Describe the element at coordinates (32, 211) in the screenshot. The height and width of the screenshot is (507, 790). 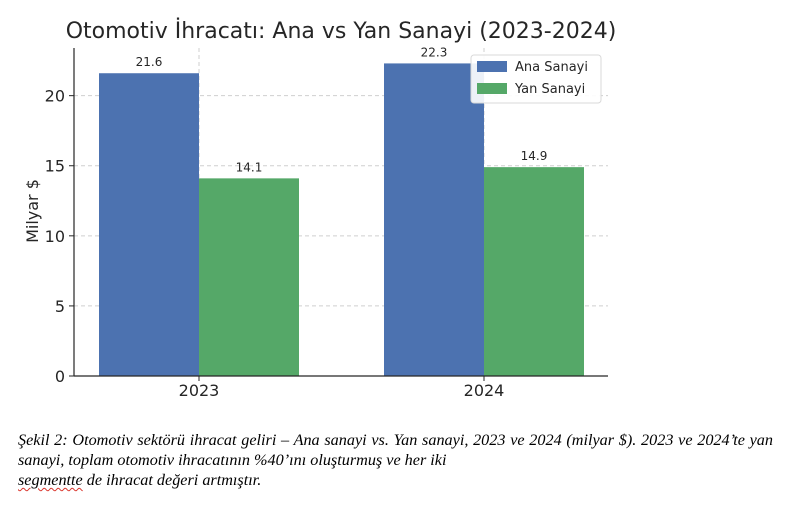
I see `y-axis-label: Milyar $` at that location.